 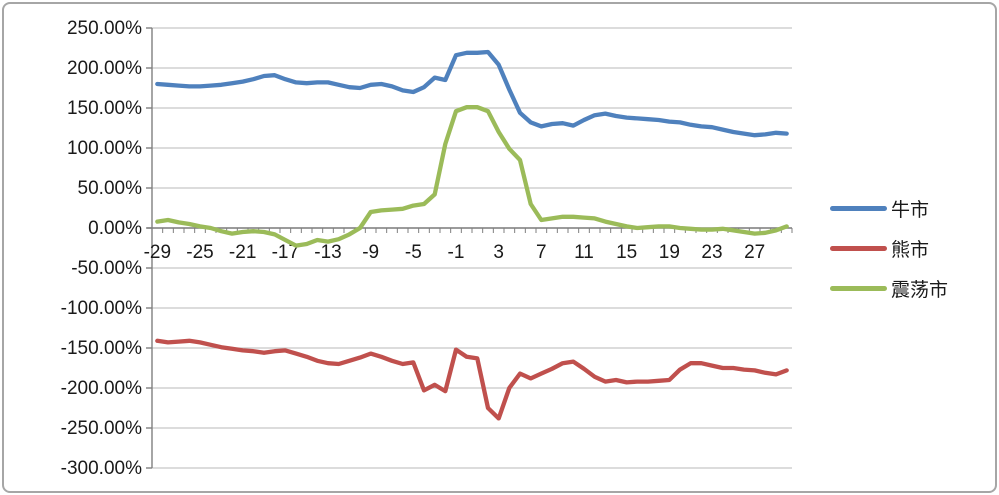 I want to click on svg-text: 23, so click(x=711, y=252).